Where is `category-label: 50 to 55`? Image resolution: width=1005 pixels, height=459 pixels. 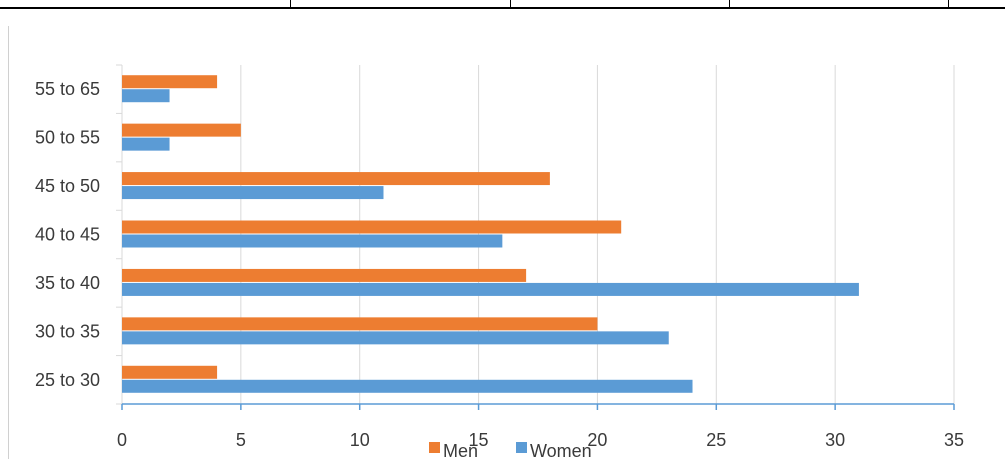 category-label: 50 to 55 is located at coordinates (67, 138).